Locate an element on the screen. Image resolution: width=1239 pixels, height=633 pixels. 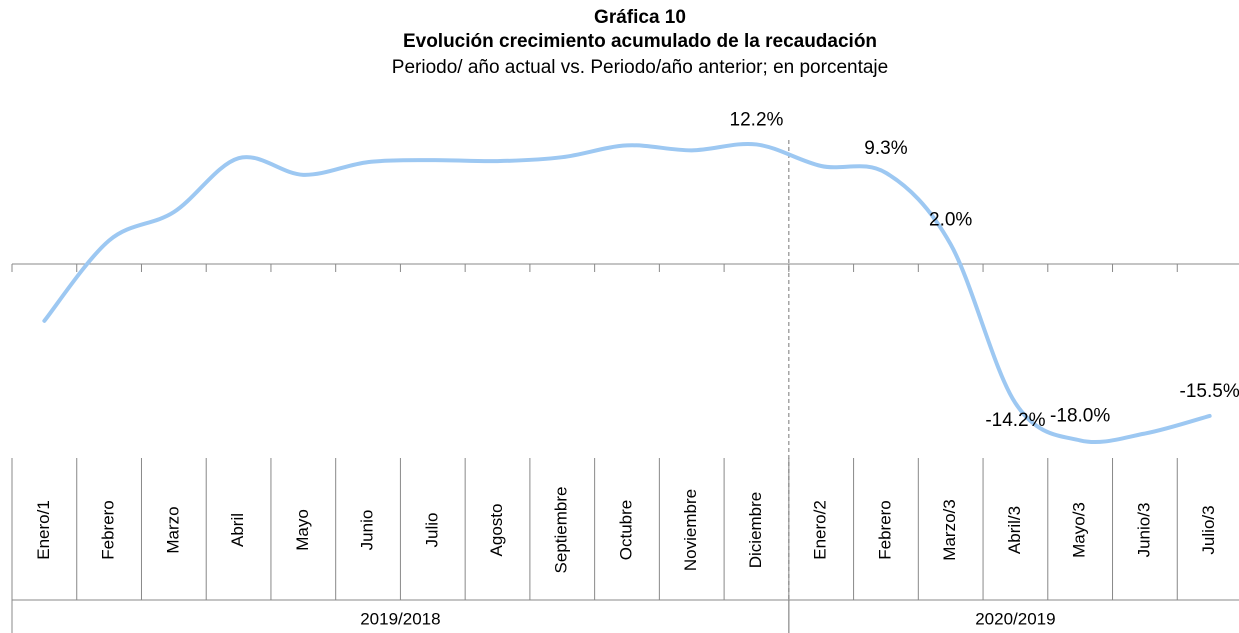
data-label: 2.0% is located at coordinates (950, 219).